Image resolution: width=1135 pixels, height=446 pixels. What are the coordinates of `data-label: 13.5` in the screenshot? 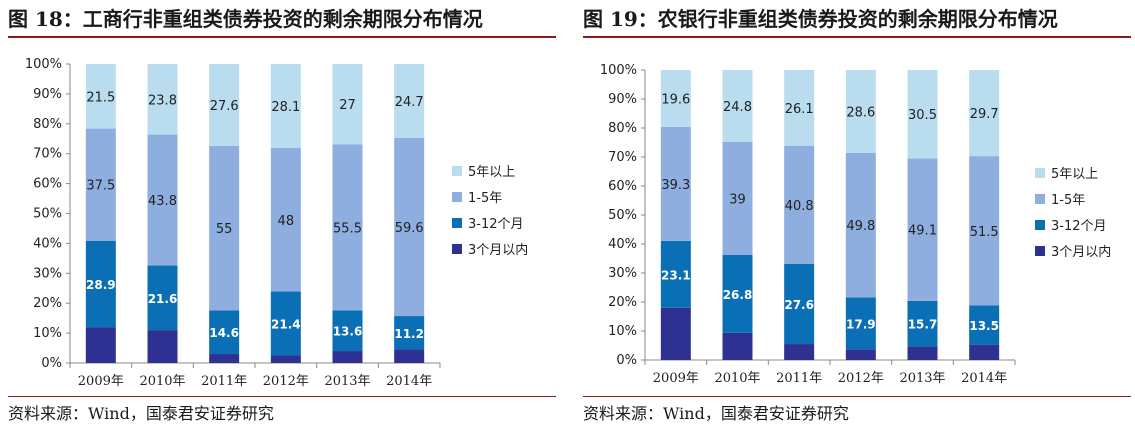 It's located at (984, 326).